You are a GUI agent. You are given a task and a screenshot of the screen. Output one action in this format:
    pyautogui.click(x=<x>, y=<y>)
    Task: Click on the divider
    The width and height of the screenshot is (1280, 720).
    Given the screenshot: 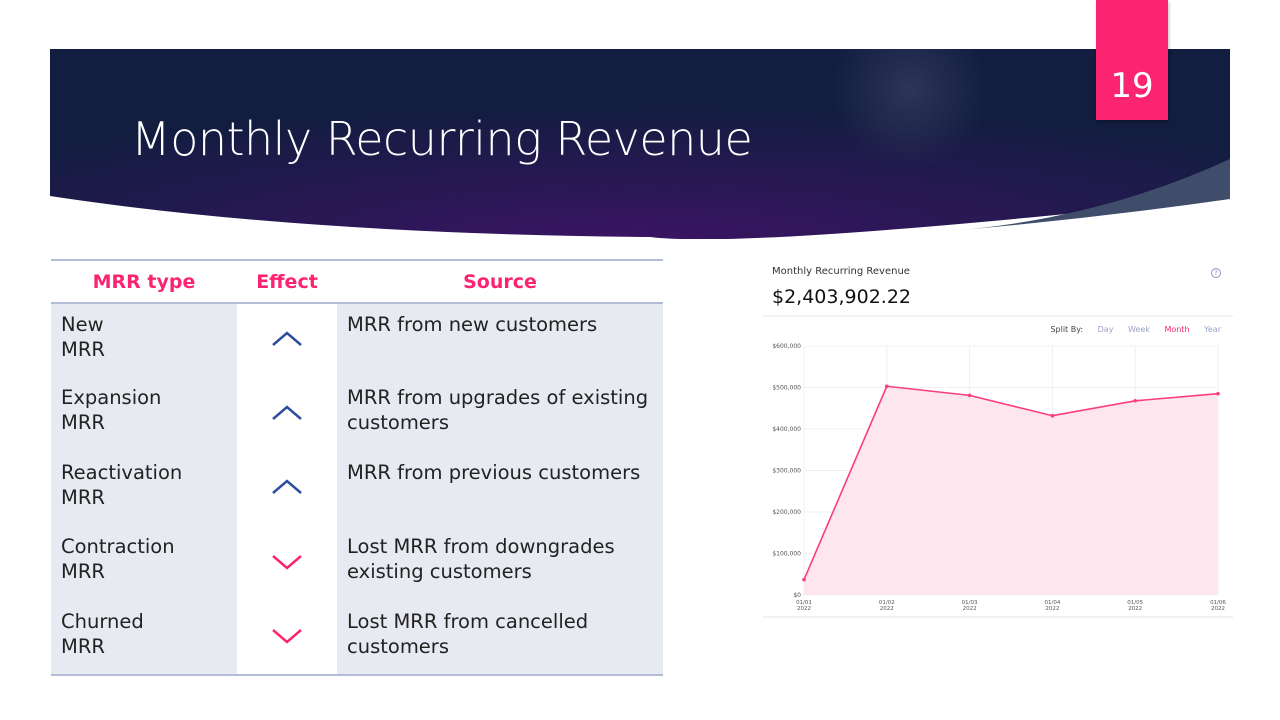 What is the action you would take?
    pyautogui.click(x=998, y=316)
    